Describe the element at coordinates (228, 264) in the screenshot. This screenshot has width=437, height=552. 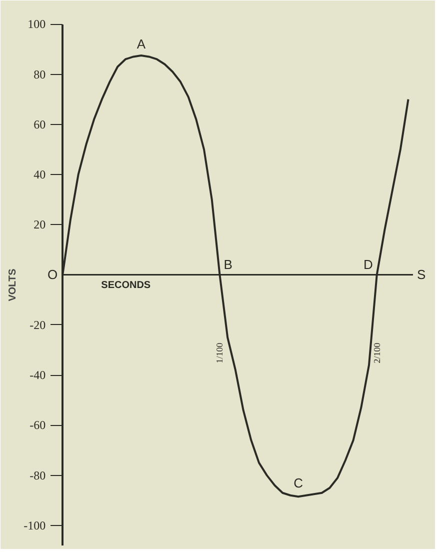
I see `annotation: B` at that location.